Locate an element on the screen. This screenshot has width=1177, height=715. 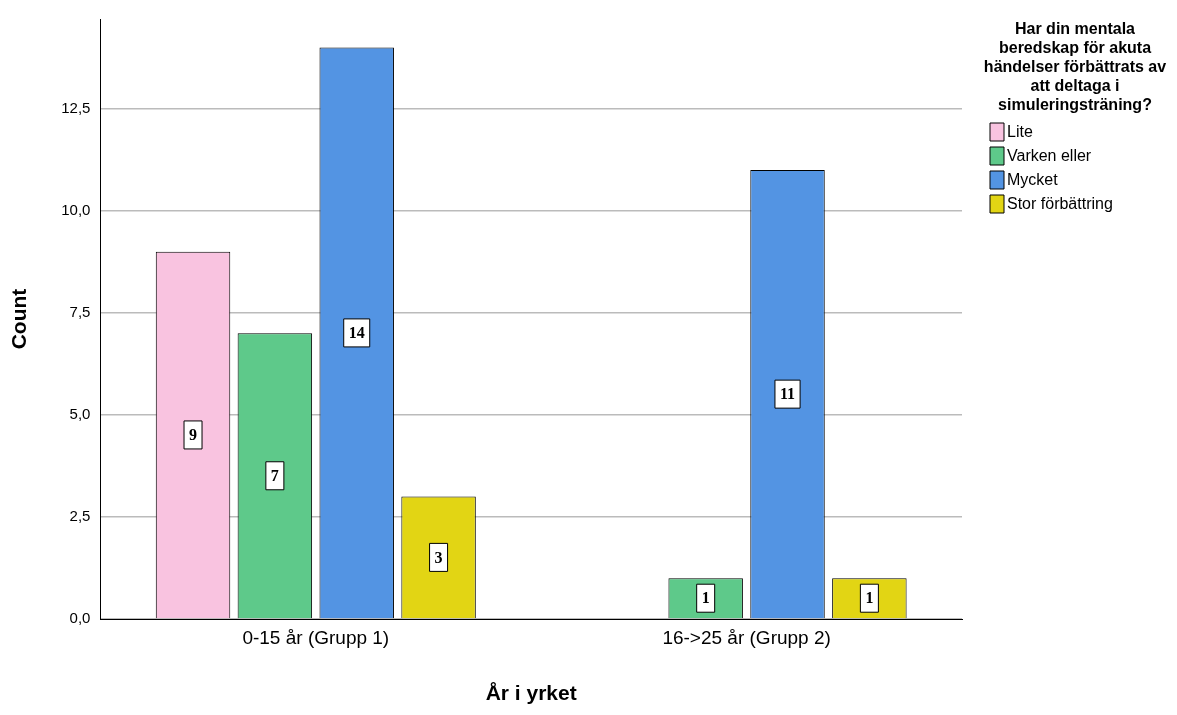
data-label: 3 is located at coordinates (438, 557).